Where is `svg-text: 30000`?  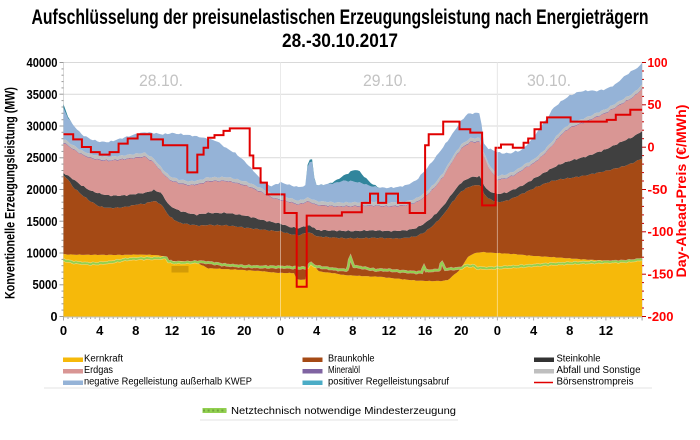
svg-text: 30000 is located at coordinates (42, 127).